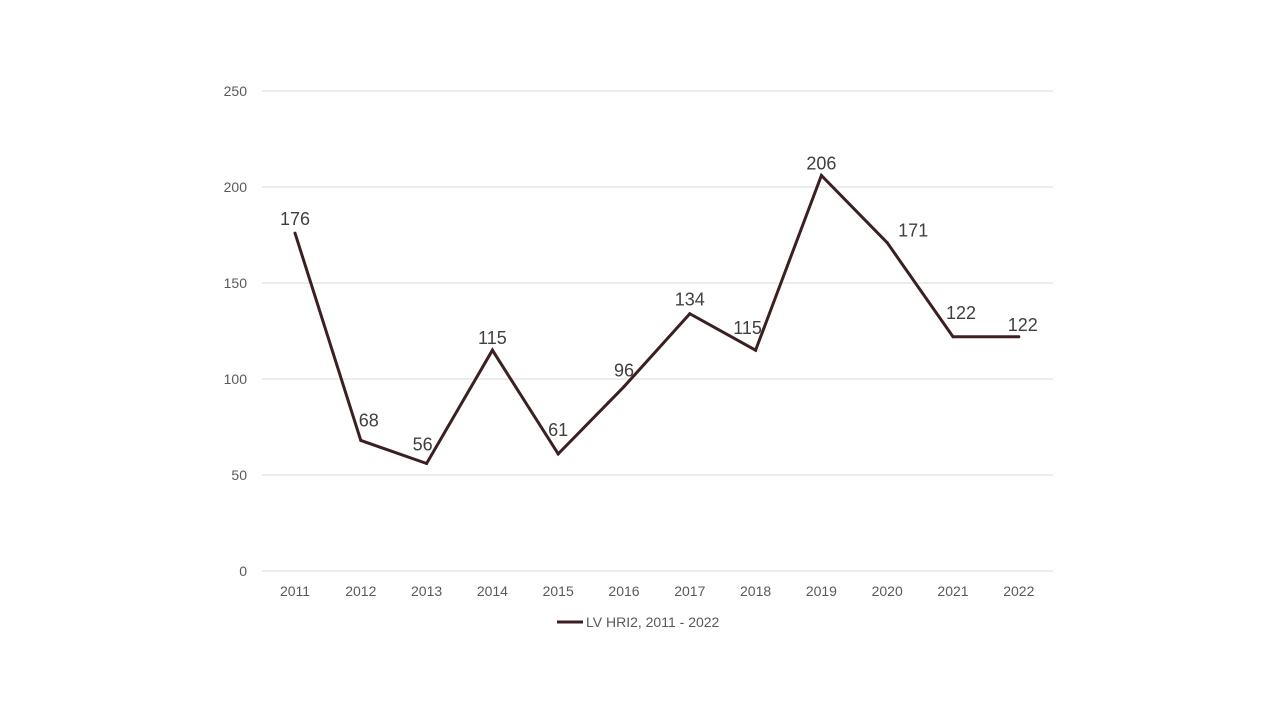  I want to click on x-tick-label: 2012, so click(360, 591).